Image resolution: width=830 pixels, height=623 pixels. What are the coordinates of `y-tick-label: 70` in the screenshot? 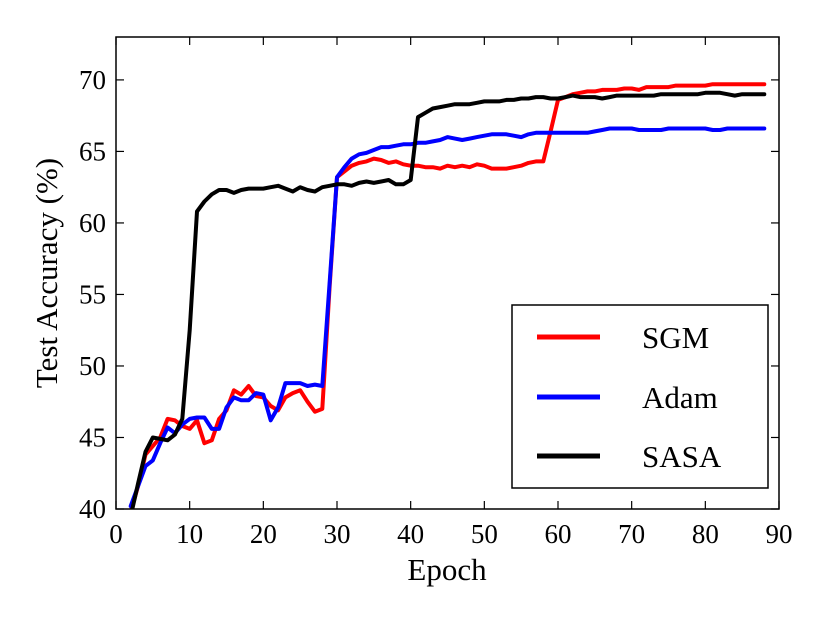 It's located at (92, 80).